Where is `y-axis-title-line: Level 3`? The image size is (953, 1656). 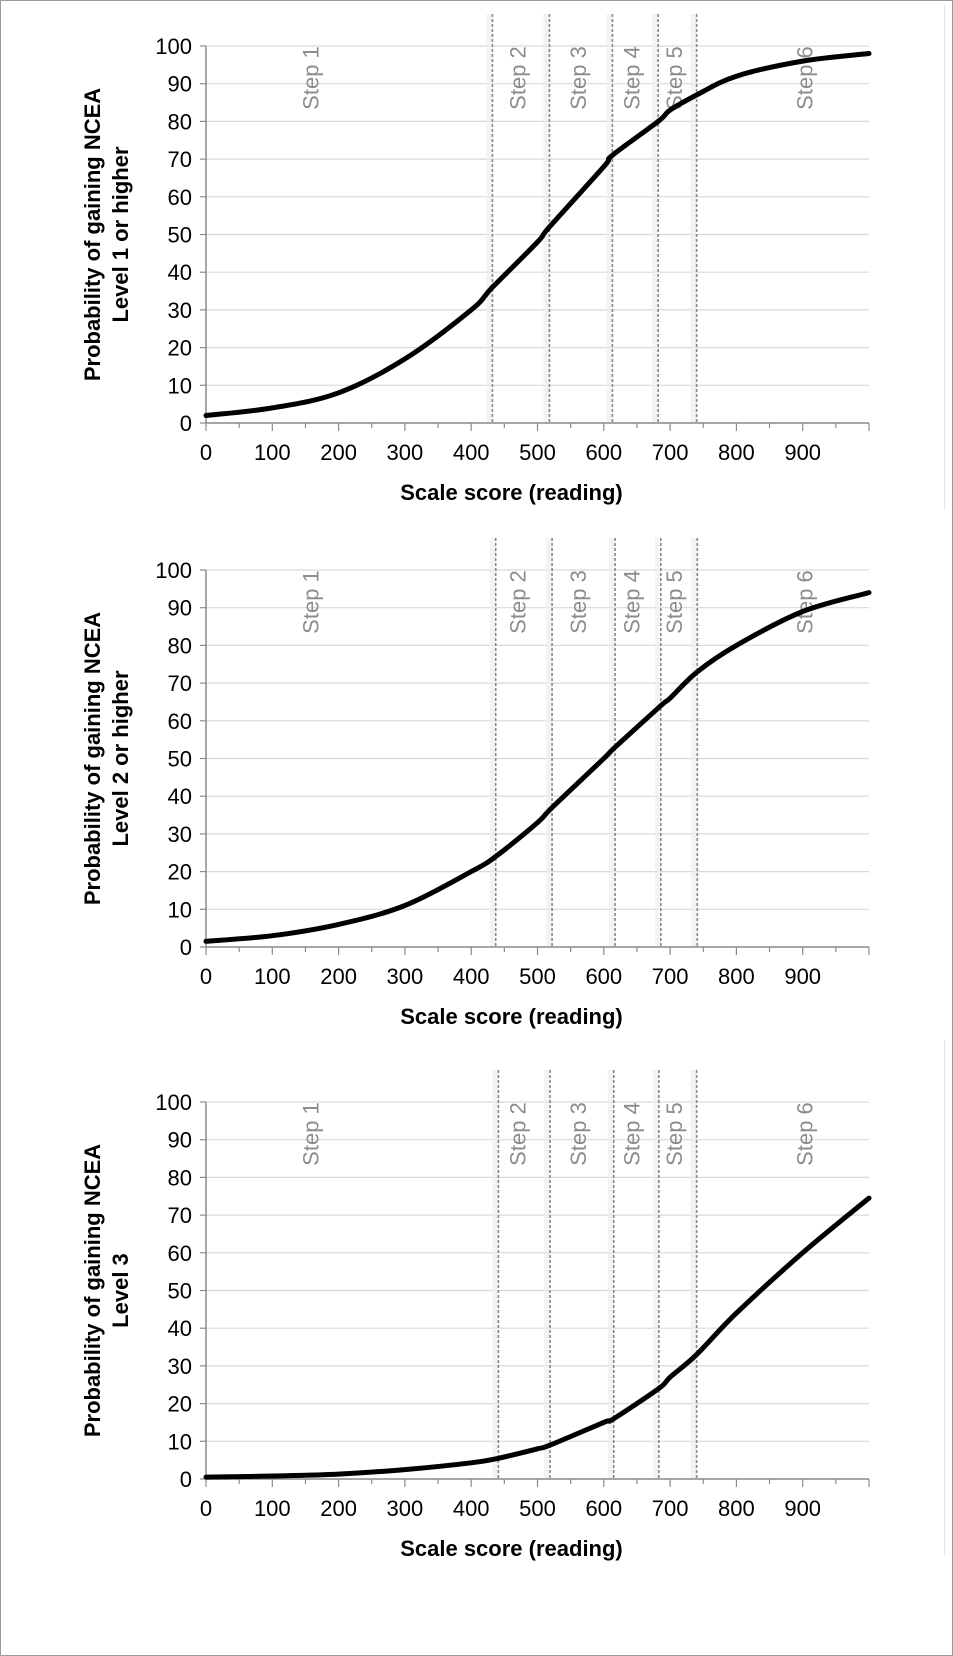 y-axis-title-line: Level 3 is located at coordinates (120, 1290).